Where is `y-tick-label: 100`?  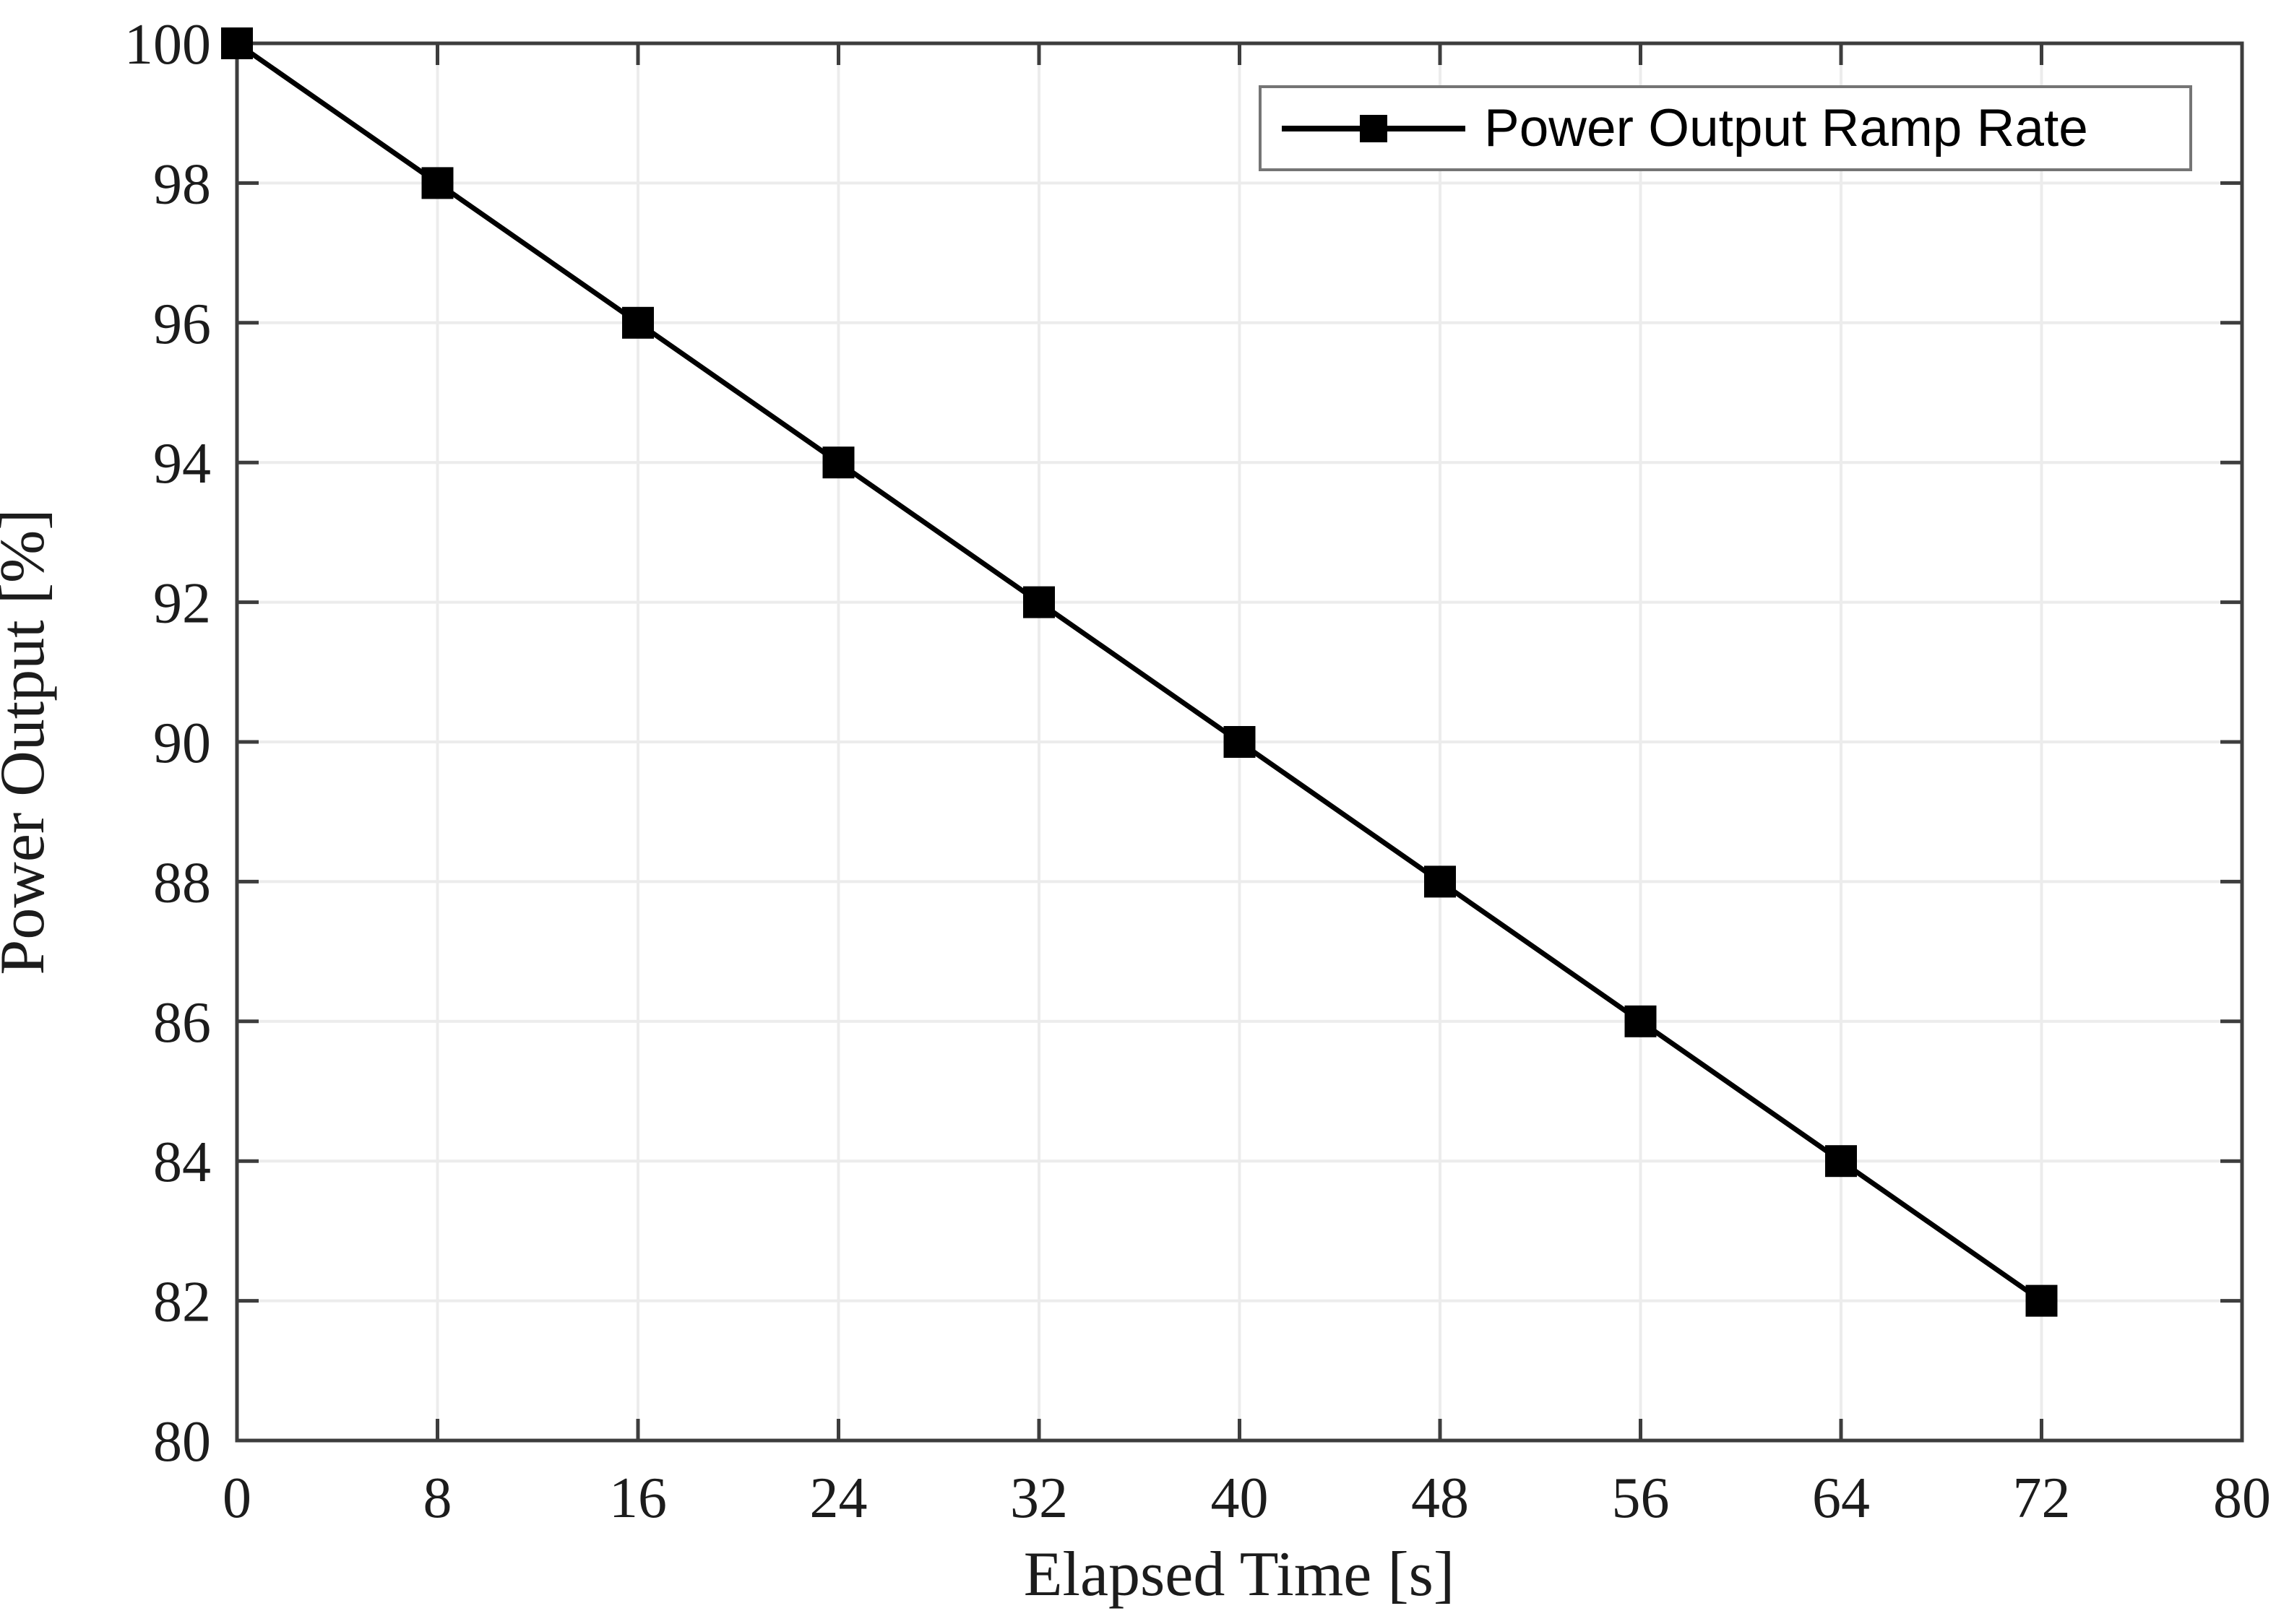
y-tick-label: 100 is located at coordinates (167, 45).